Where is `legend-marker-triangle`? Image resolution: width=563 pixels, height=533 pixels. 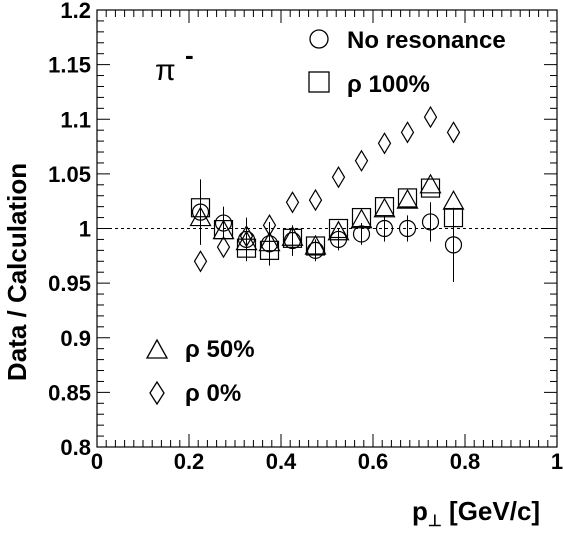
legend-marker-triangle is located at coordinates (157, 348).